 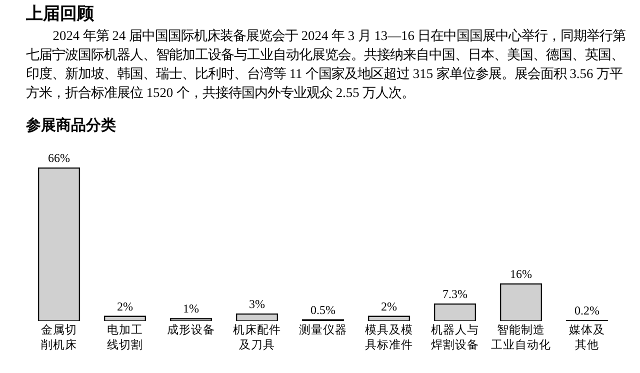 What do you see at coordinates (521, 337) in the screenshot?
I see `x-tick-label: 智能制造工业自动化` at bounding box center [521, 337].